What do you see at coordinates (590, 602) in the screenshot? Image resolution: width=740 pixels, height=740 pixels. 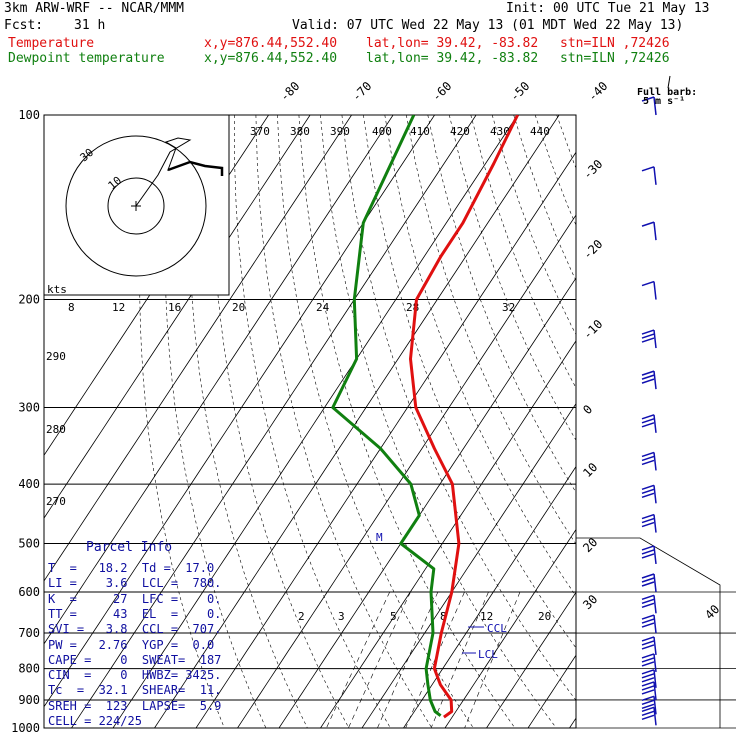 I see `isotherm-label-right: 30` at bounding box center [590, 602].